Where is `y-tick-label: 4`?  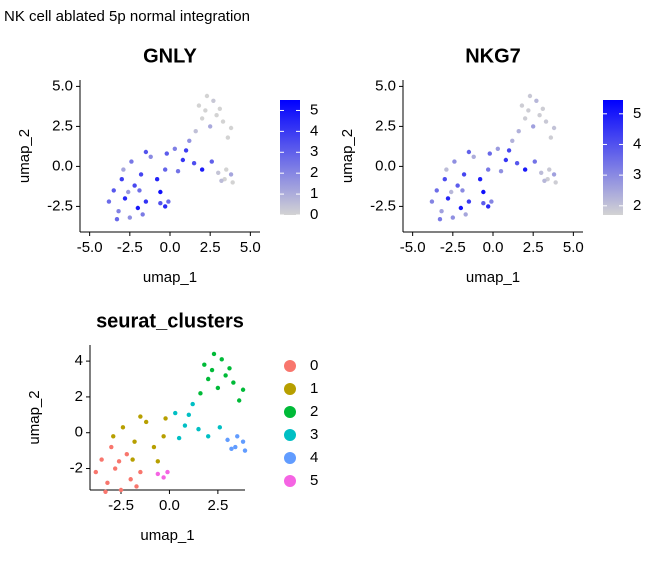
y-tick-label: 4 is located at coordinates (79, 360).